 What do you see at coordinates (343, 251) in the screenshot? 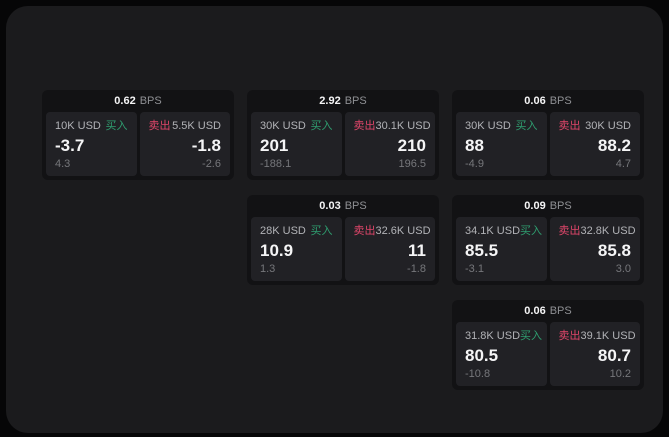
I see `quote-card-body: 28K USD 买入 10.9 1.3 卖出 32.6K USD 11 -1.8` at bounding box center [343, 251].